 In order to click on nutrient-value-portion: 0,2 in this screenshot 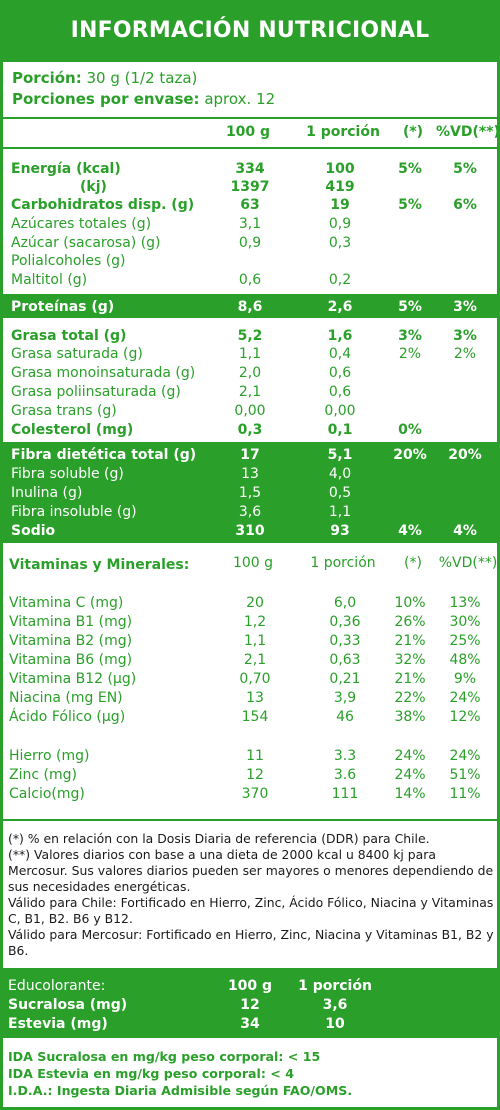, I will do `click(340, 280)`.